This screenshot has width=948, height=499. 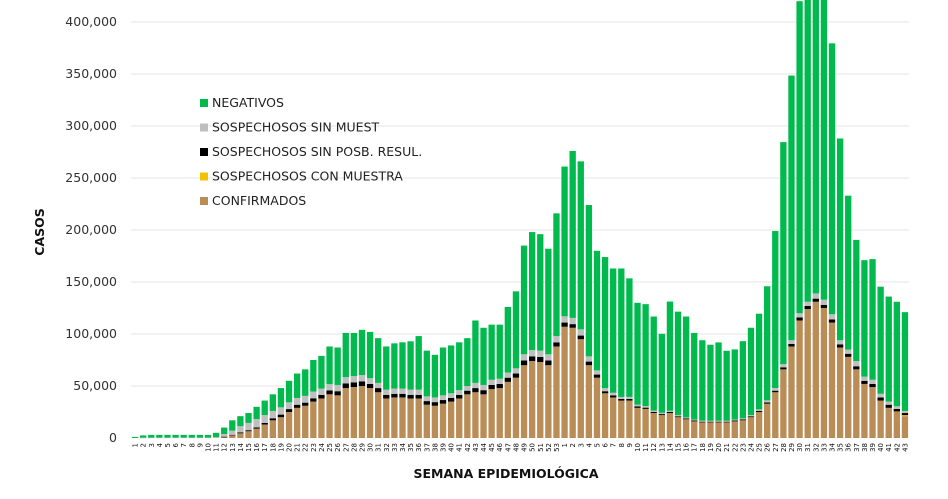 What do you see at coordinates (217, 447) in the screenshot?
I see `x-tick-label: 11` at bounding box center [217, 447].